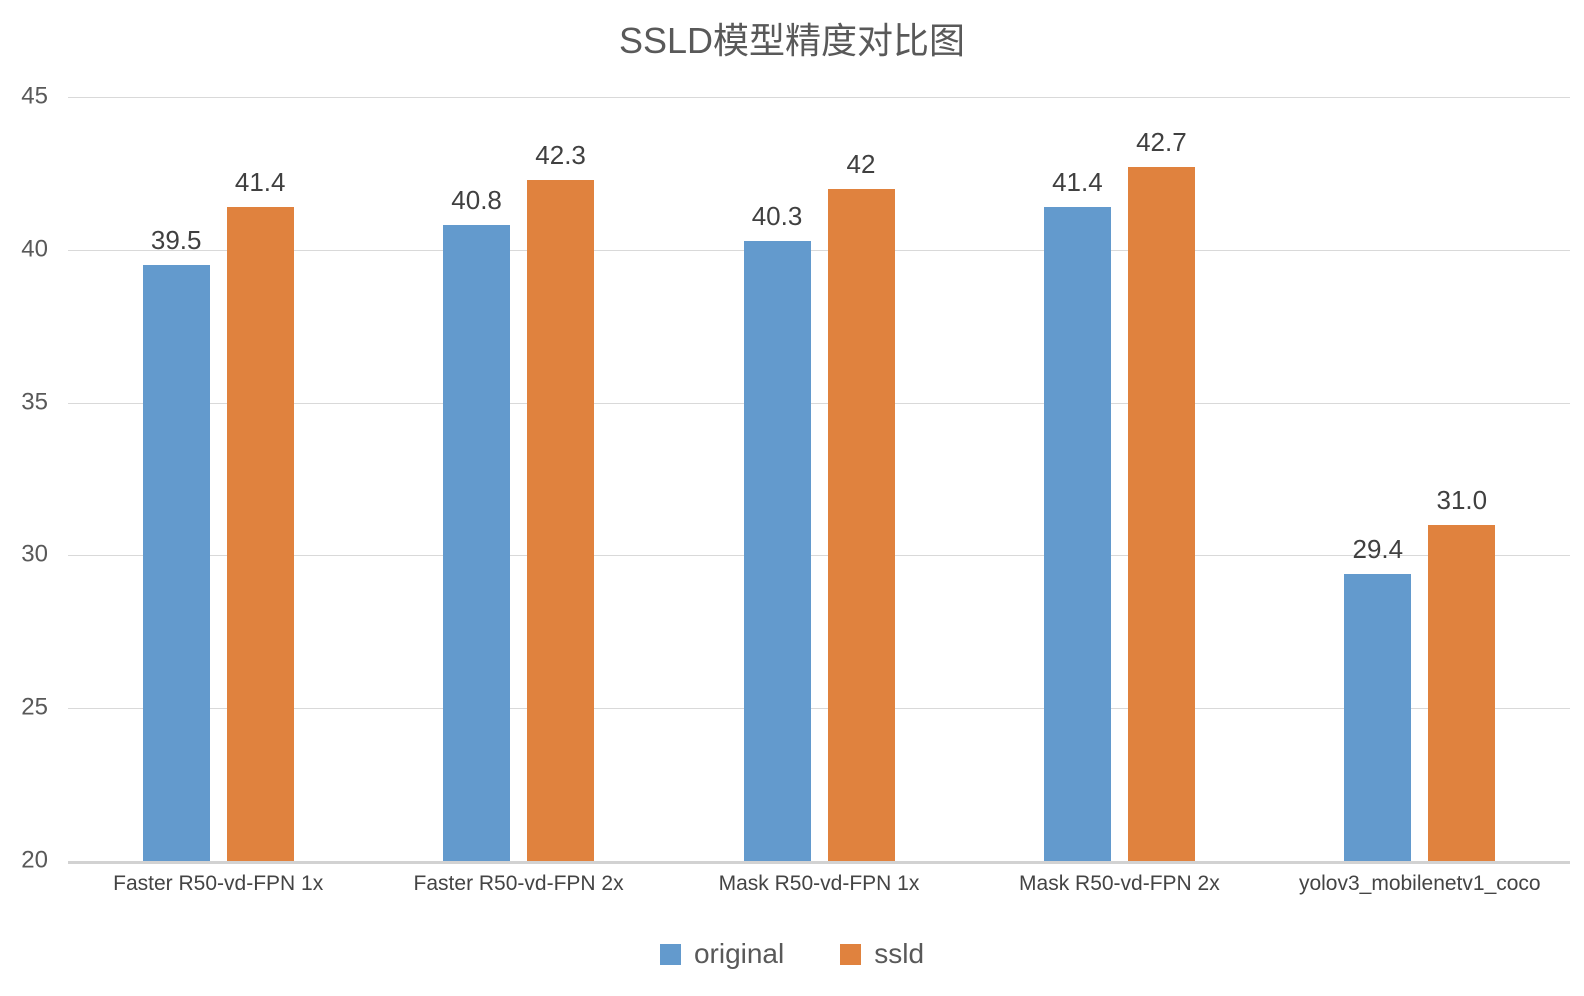 The width and height of the screenshot is (1584, 996). Describe the element at coordinates (34, 554) in the screenshot. I see `y-tick-label: 30` at that location.